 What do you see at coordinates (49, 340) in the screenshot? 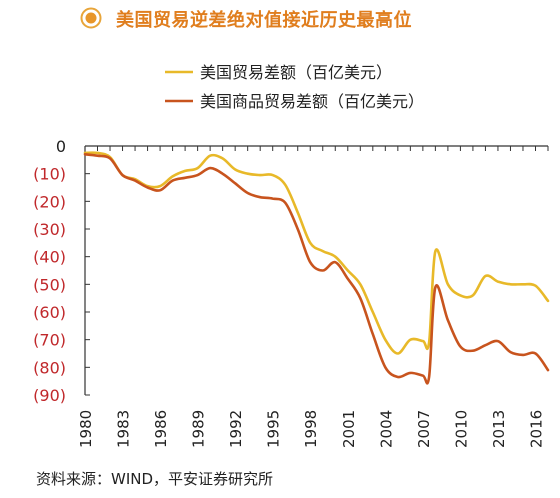
I see `y-tick-label: (70)` at bounding box center [49, 340].